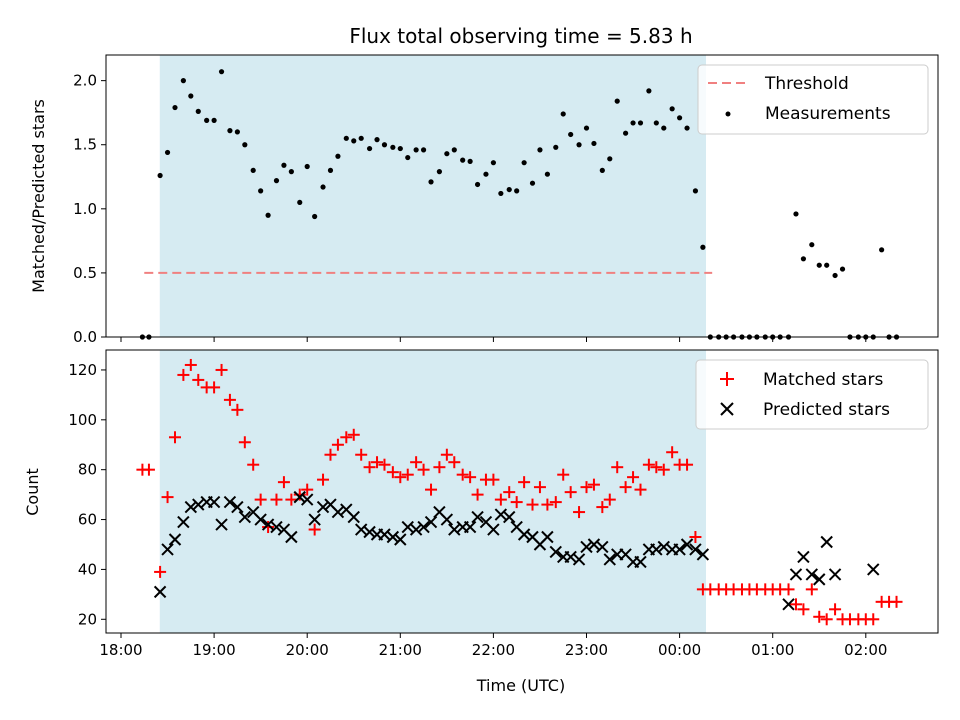  Describe the element at coordinates (493, 650) in the screenshot. I see `x-tick-label: 22:00` at that location.